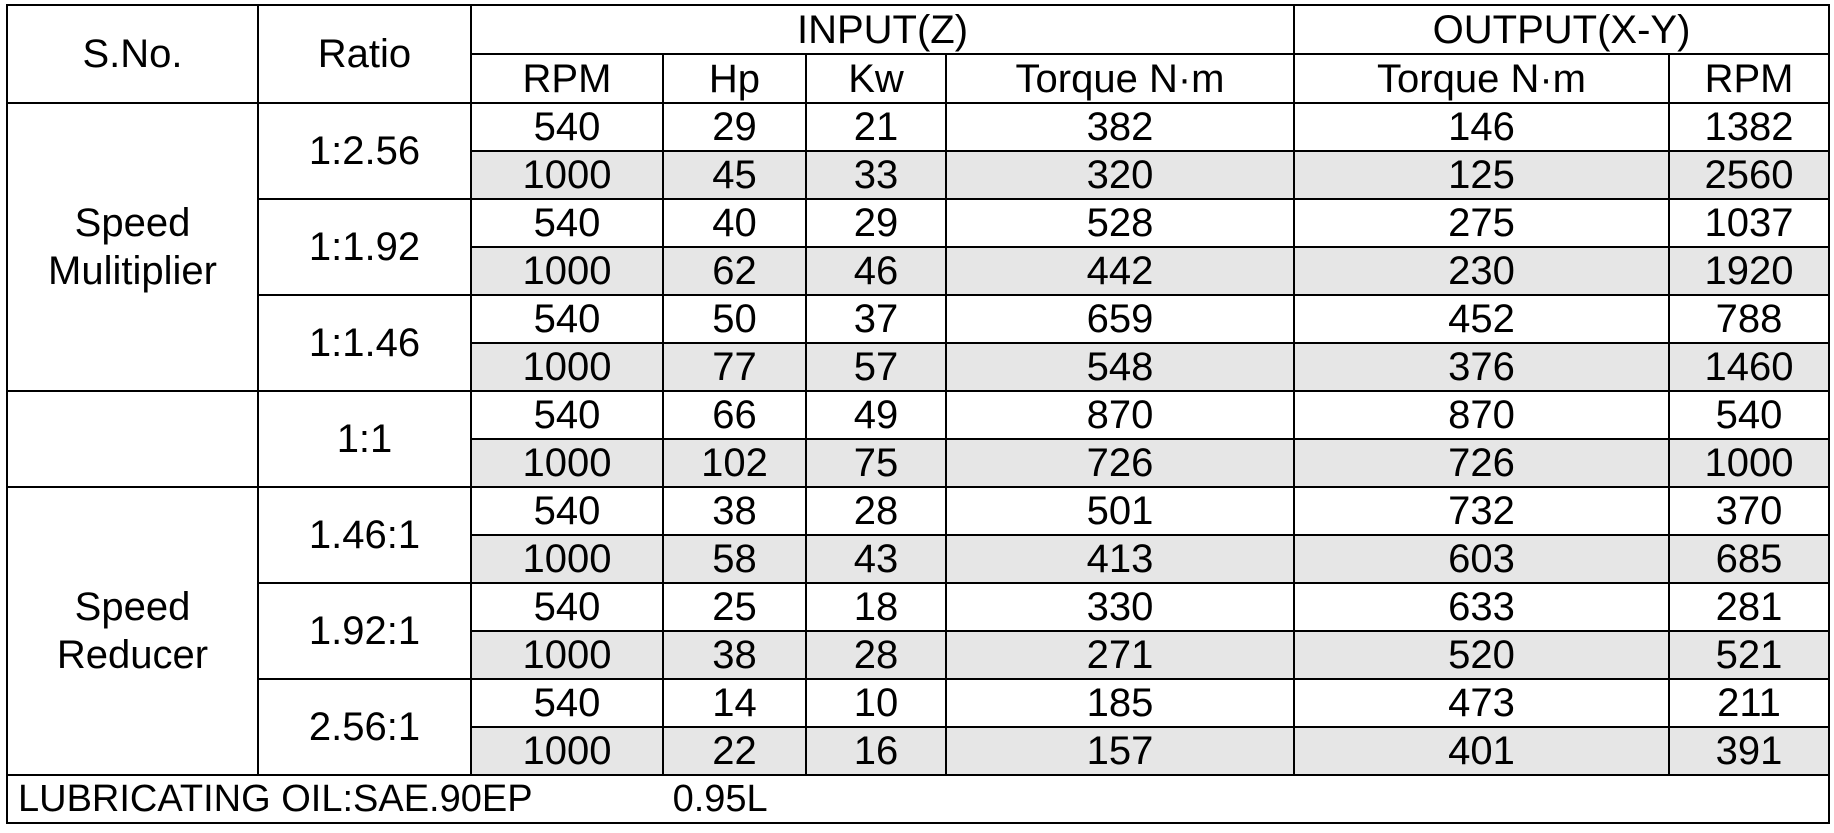 The image size is (1834, 833). What do you see at coordinates (1120, 415) in the screenshot?
I see `cell-input-torque: 870` at bounding box center [1120, 415].